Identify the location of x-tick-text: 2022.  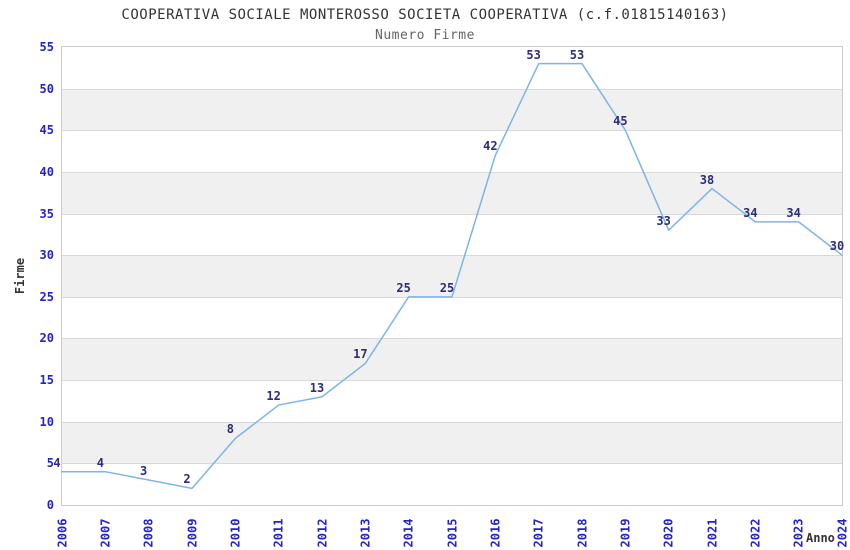
(755, 533).